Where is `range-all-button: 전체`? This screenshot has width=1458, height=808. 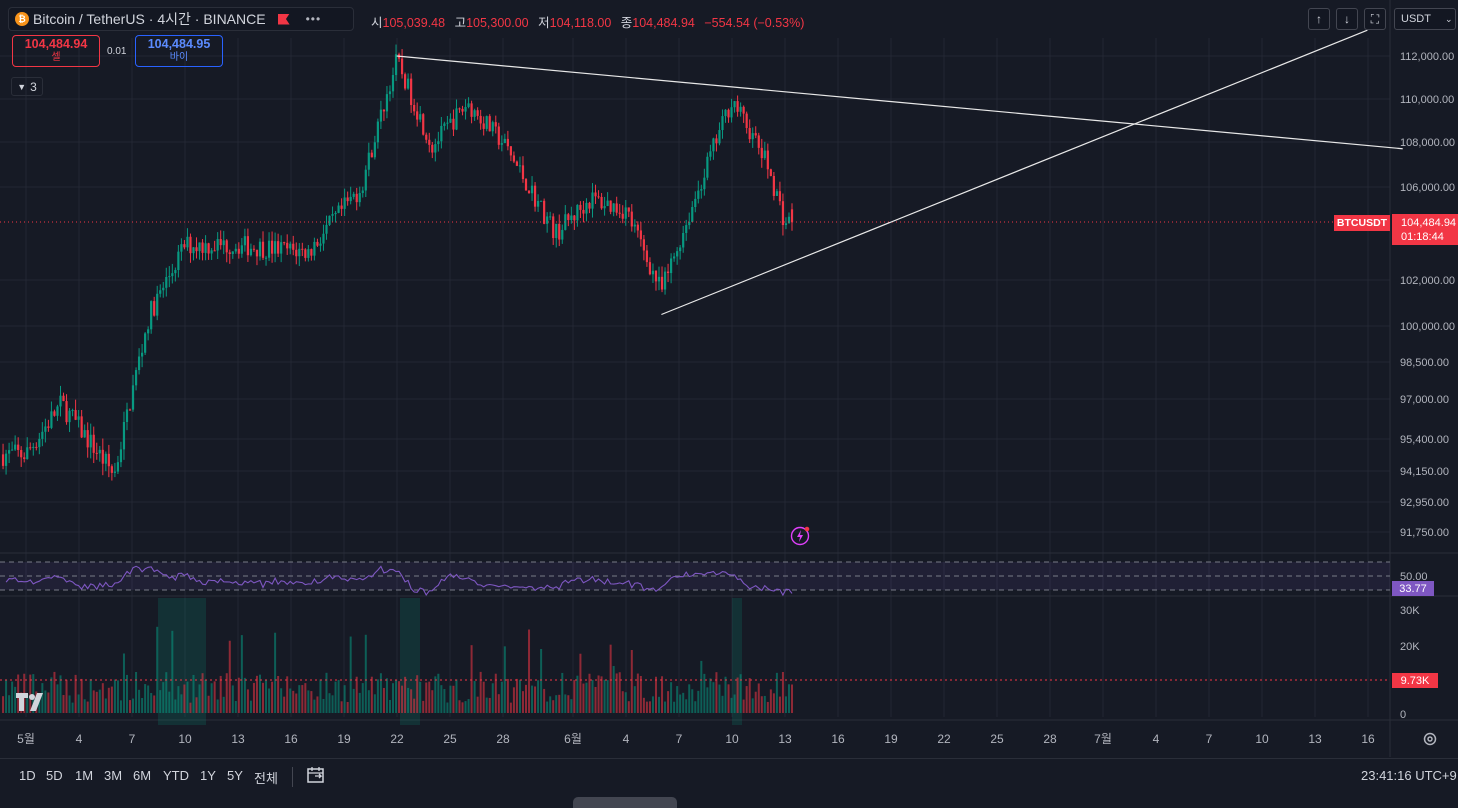
range-all-button: 전체 is located at coordinates (266, 778).